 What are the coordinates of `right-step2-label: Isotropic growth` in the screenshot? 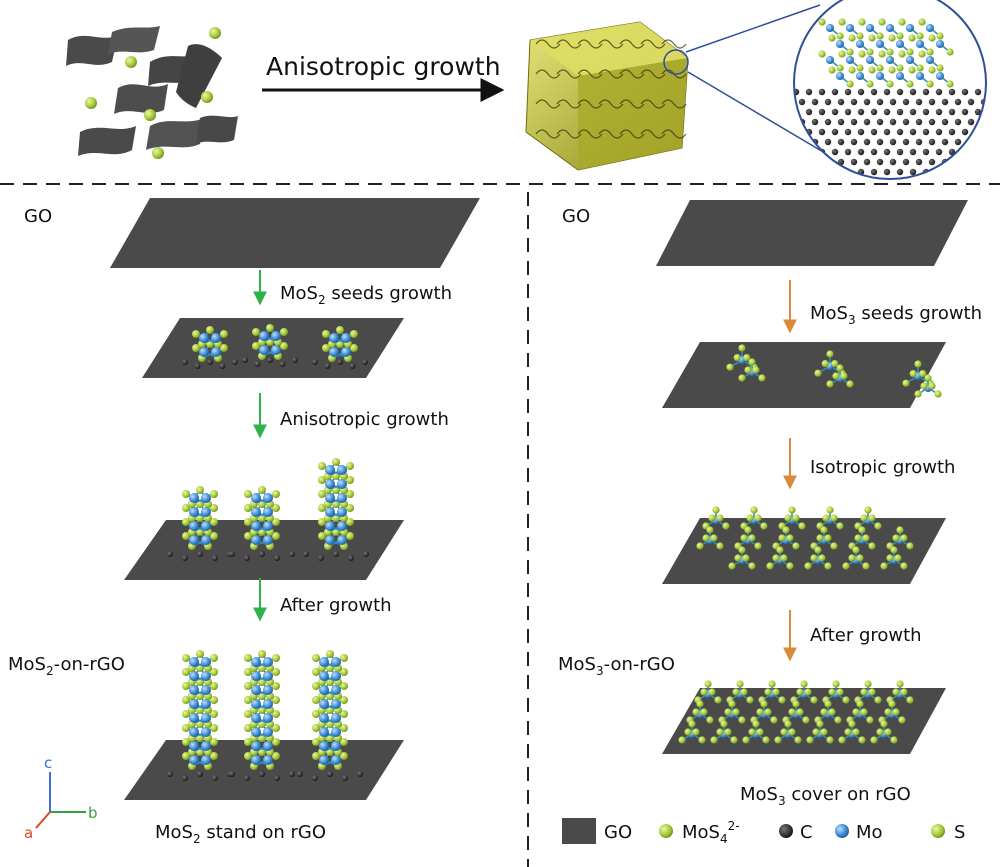 It's located at (882, 467).